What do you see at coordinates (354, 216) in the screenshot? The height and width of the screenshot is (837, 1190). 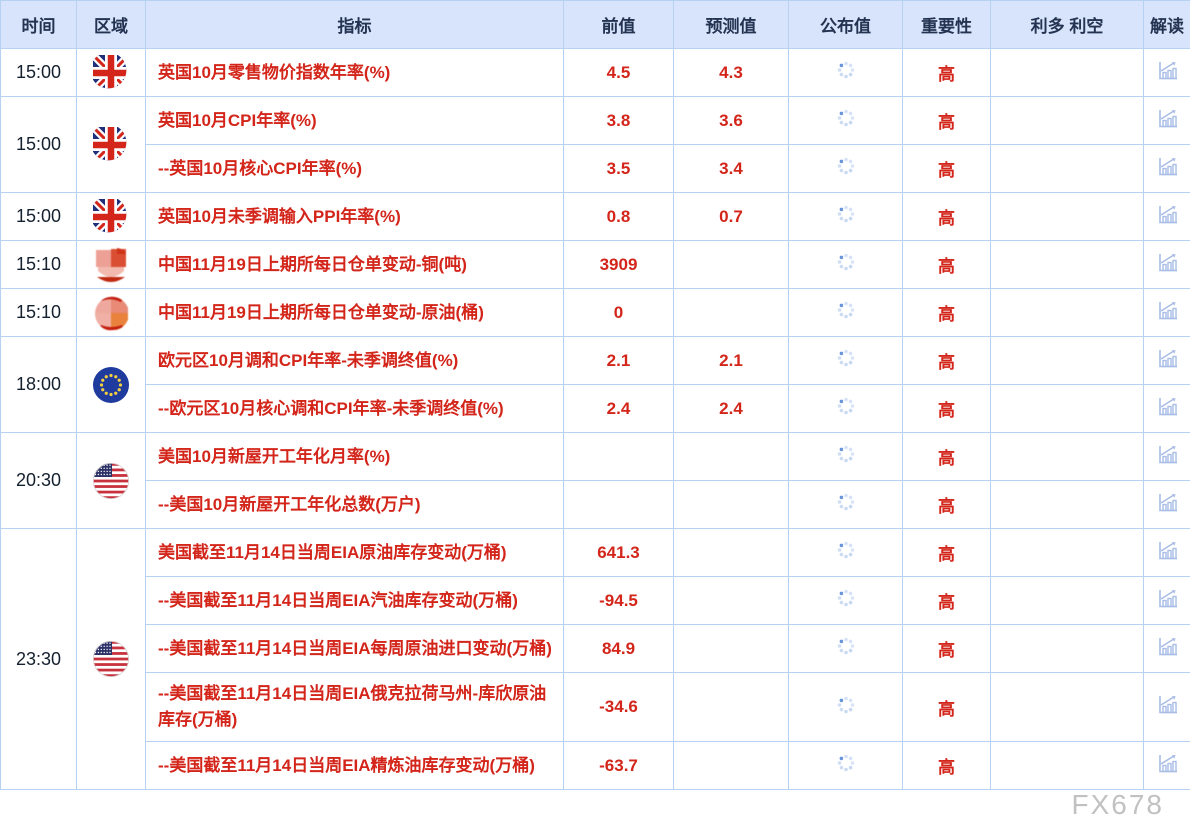 I see `indicator-link: 英国10月未季调输入PPI年率(%)` at bounding box center [354, 216].